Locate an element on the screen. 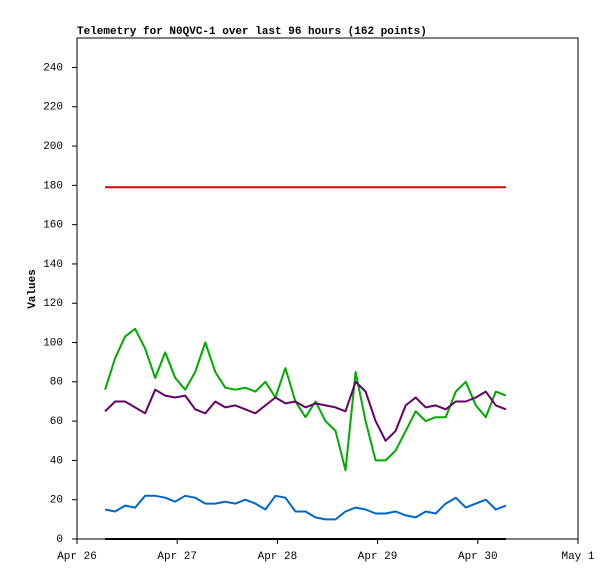 This screenshot has height=579, width=615. x-tick-label: Apr 30 is located at coordinates (478, 557).